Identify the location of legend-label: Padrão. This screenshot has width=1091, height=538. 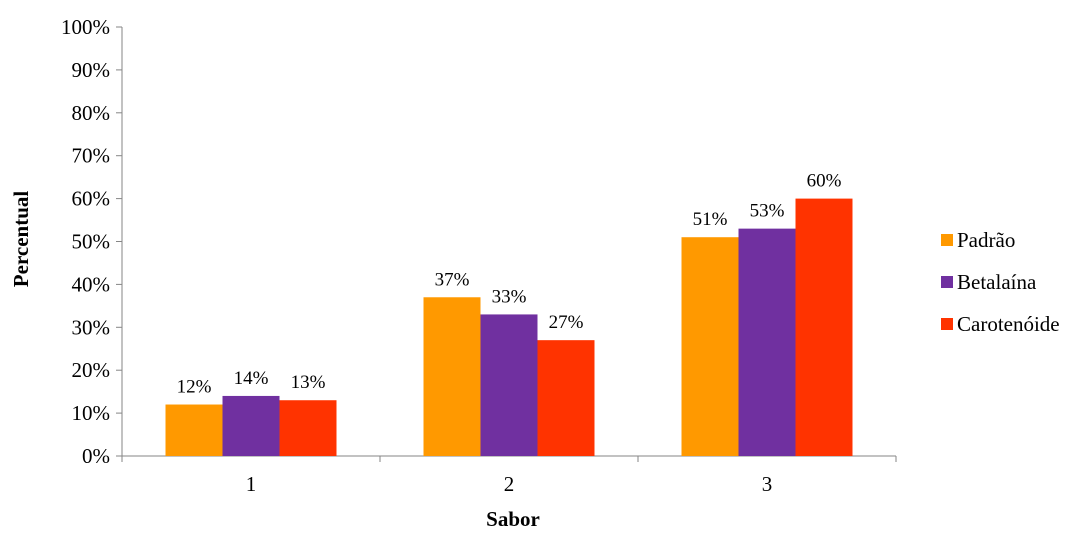
(986, 240).